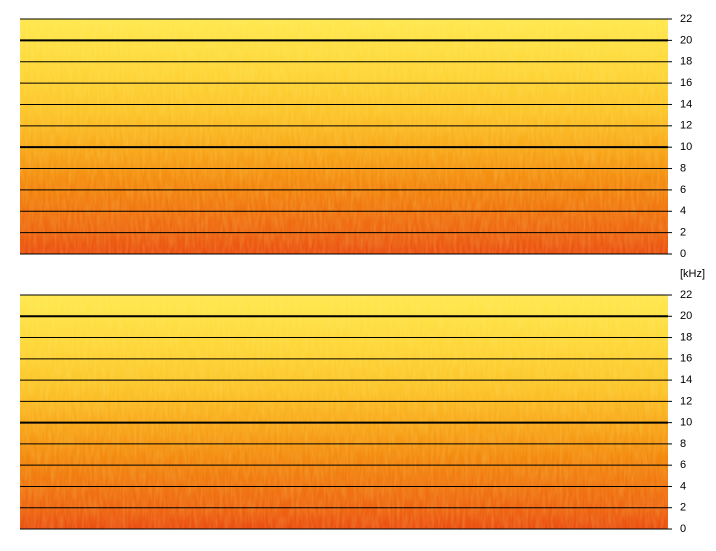 The width and height of the screenshot is (716, 551). Describe the element at coordinates (692, 274) in the screenshot. I see `y-axis-unit: [kHz]` at that location.